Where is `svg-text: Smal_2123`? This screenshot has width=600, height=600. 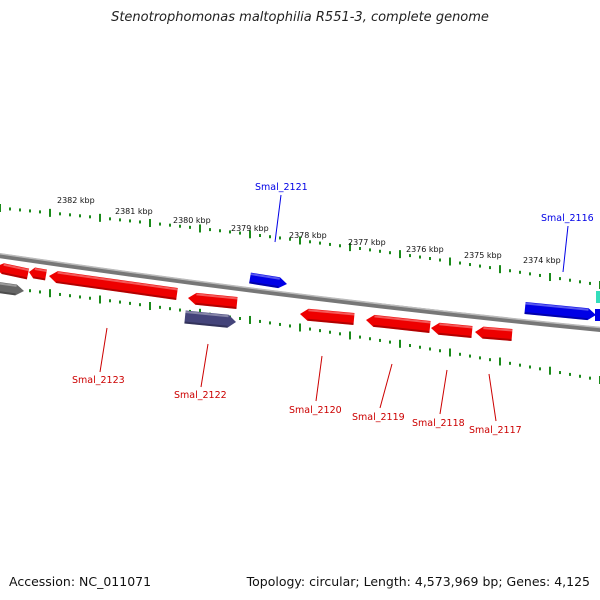
svg-text: Smal_2123 is located at coordinates (98, 380).